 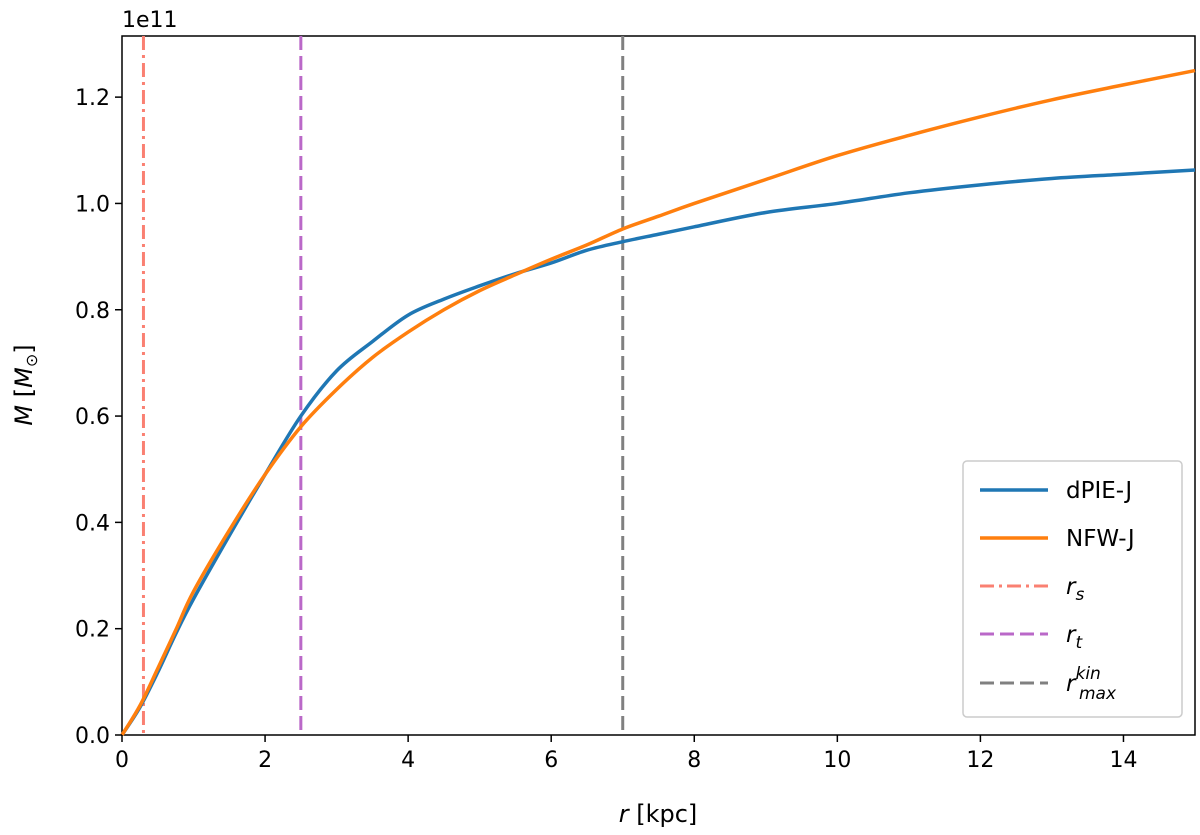 I want to click on legend-label-r_s: rs, so click(x=1075, y=589).